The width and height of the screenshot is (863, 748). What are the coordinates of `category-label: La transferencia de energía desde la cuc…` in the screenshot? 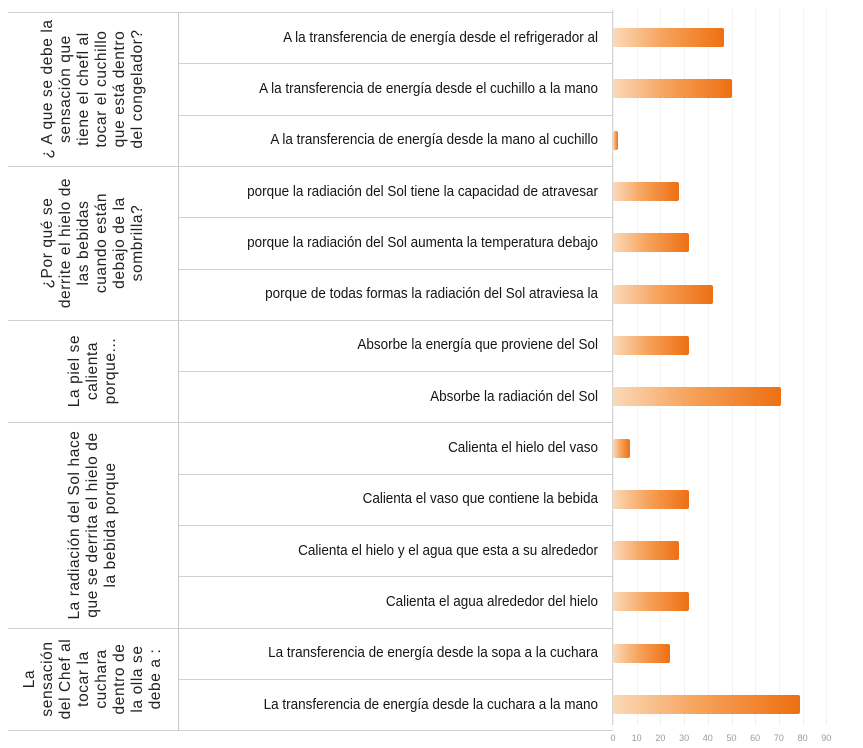 It's located at (430, 704).